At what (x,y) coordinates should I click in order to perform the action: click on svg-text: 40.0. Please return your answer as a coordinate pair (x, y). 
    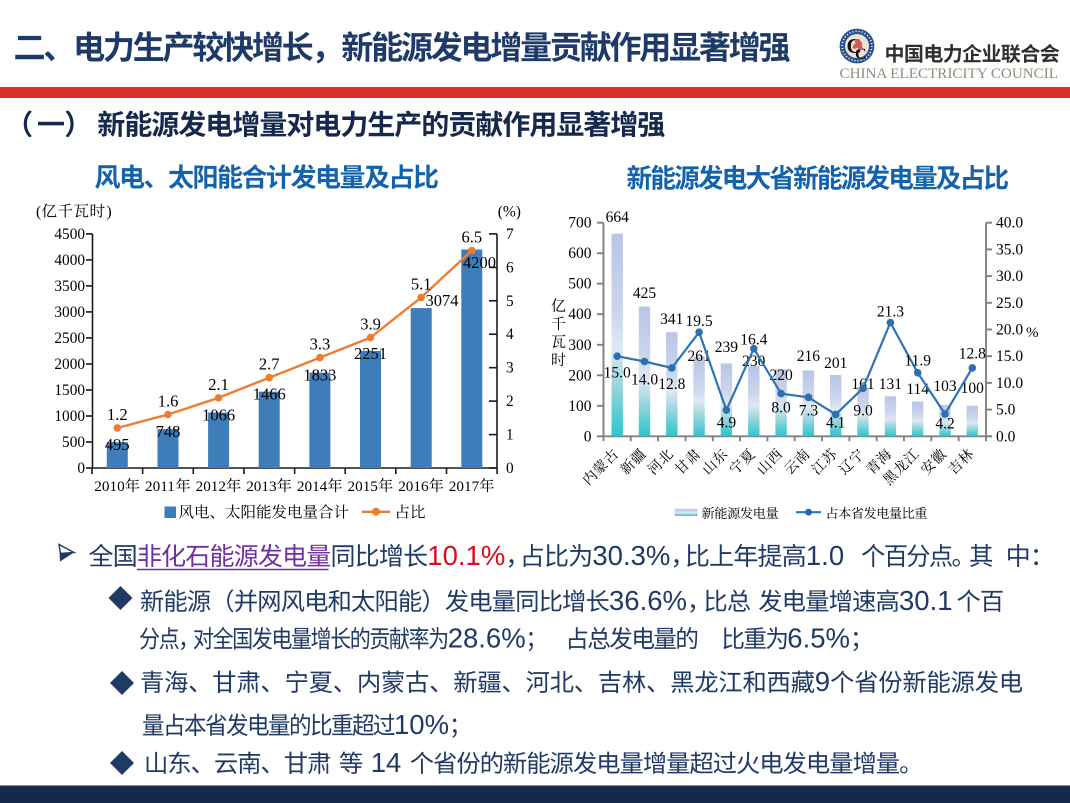
    Looking at the image, I should click on (1009, 223).